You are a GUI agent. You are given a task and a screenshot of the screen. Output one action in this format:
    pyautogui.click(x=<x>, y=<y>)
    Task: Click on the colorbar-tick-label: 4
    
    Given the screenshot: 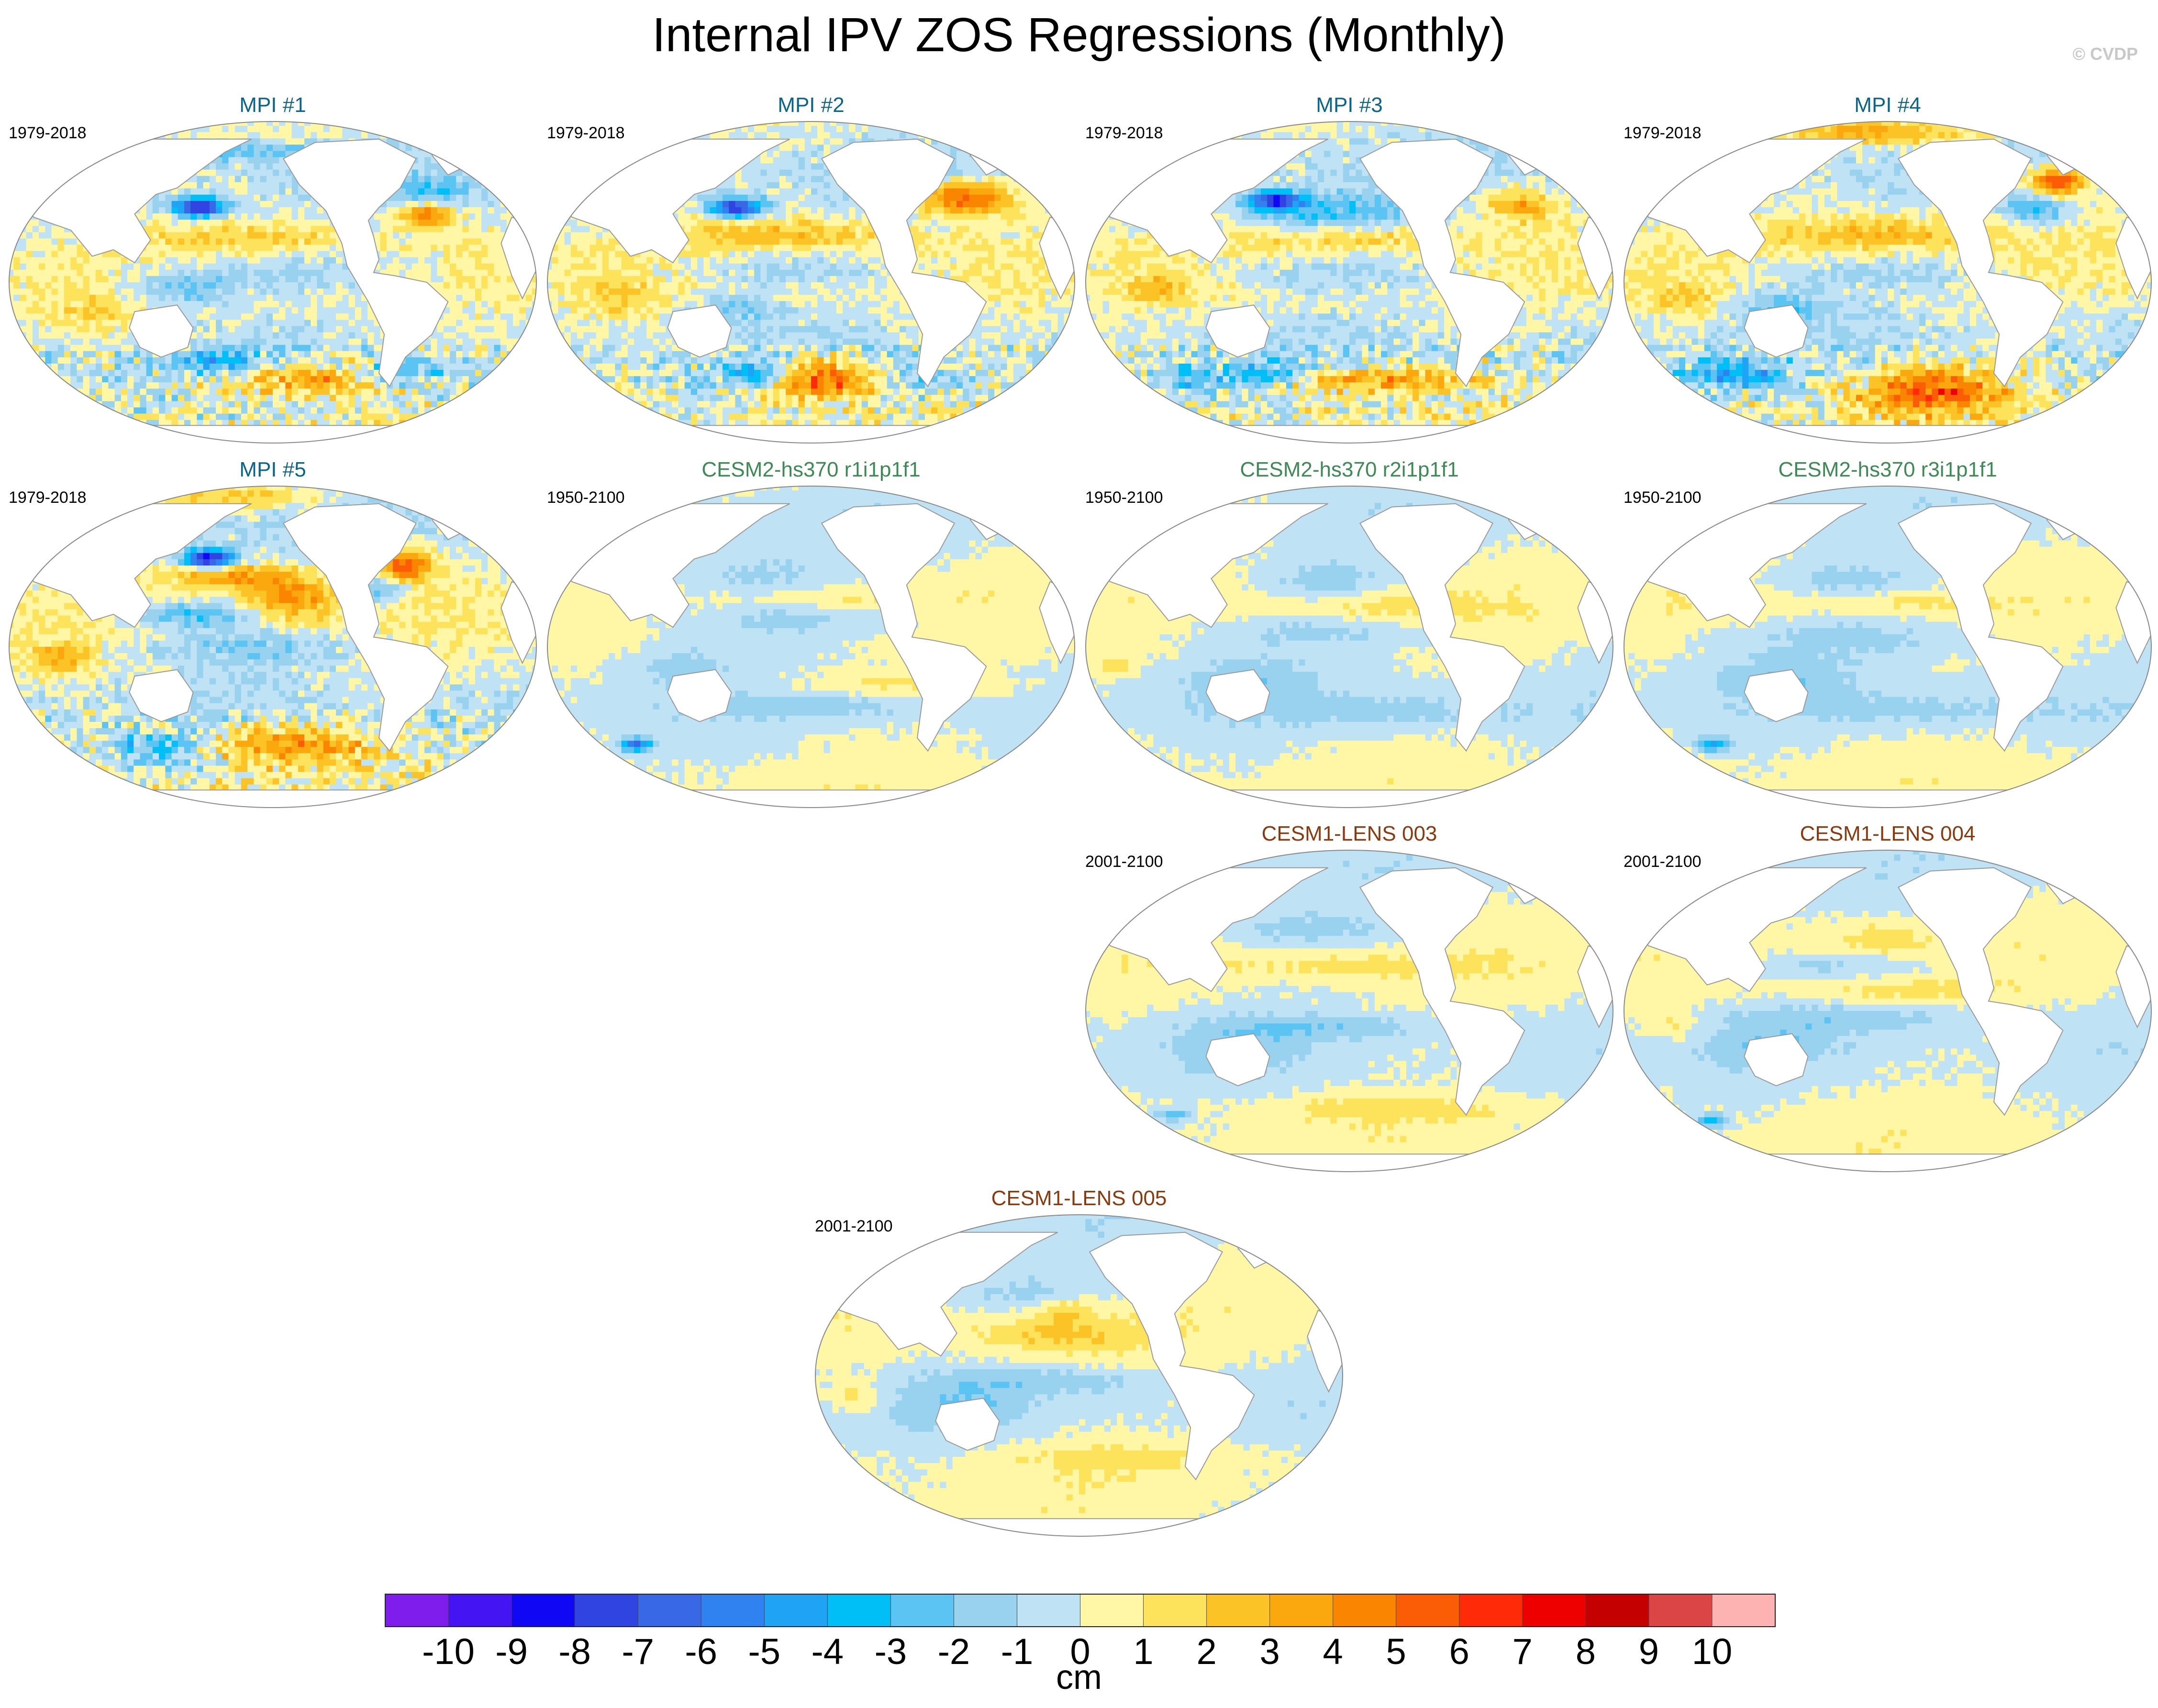 What is the action you would take?
    pyautogui.click(x=1333, y=1652)
    